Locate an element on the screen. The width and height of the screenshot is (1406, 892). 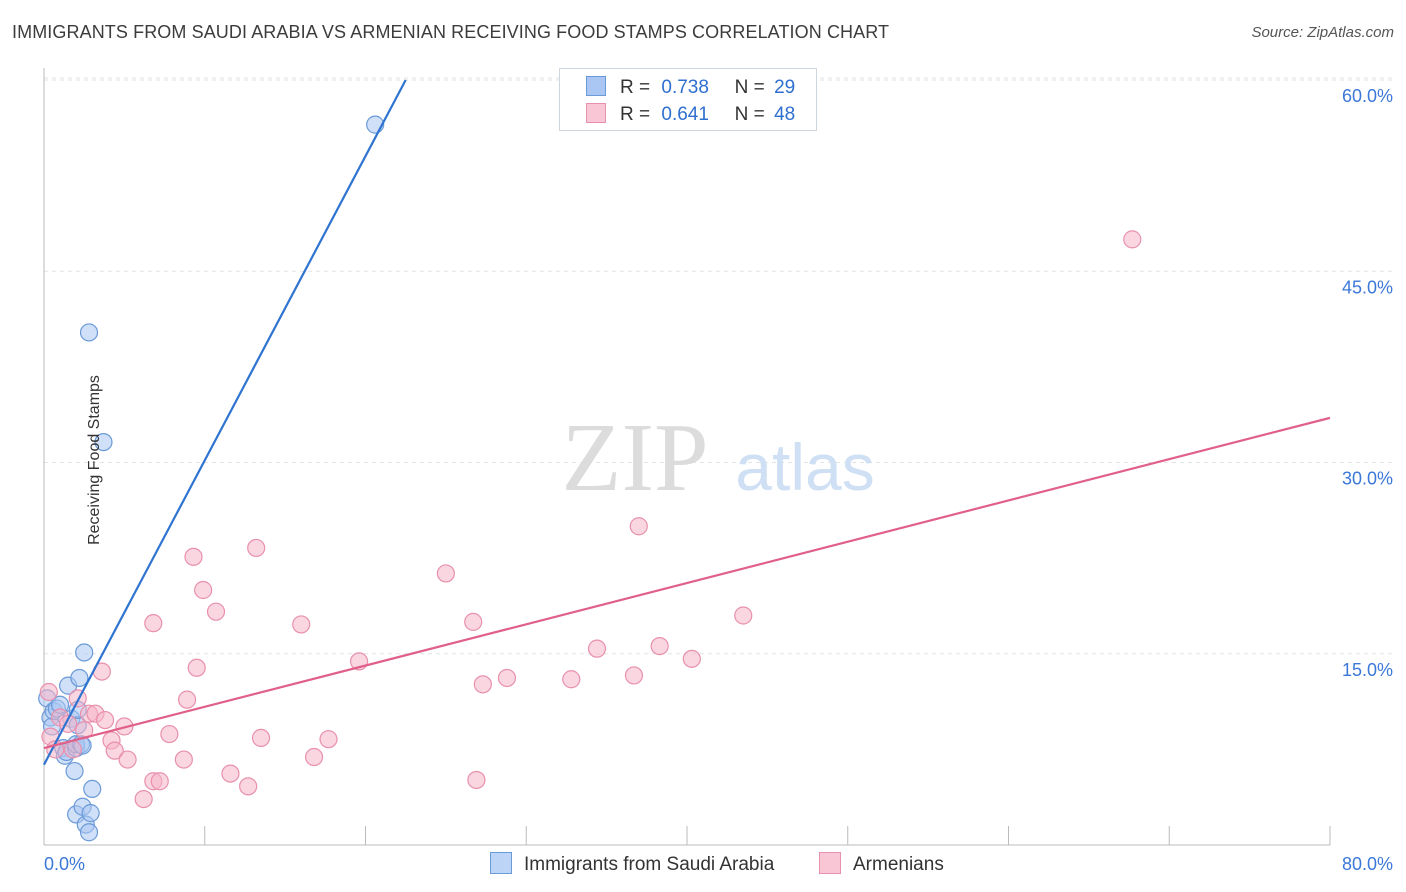
bottom-legend-label-armenians: Armenians is located at coordinates (898, 864).